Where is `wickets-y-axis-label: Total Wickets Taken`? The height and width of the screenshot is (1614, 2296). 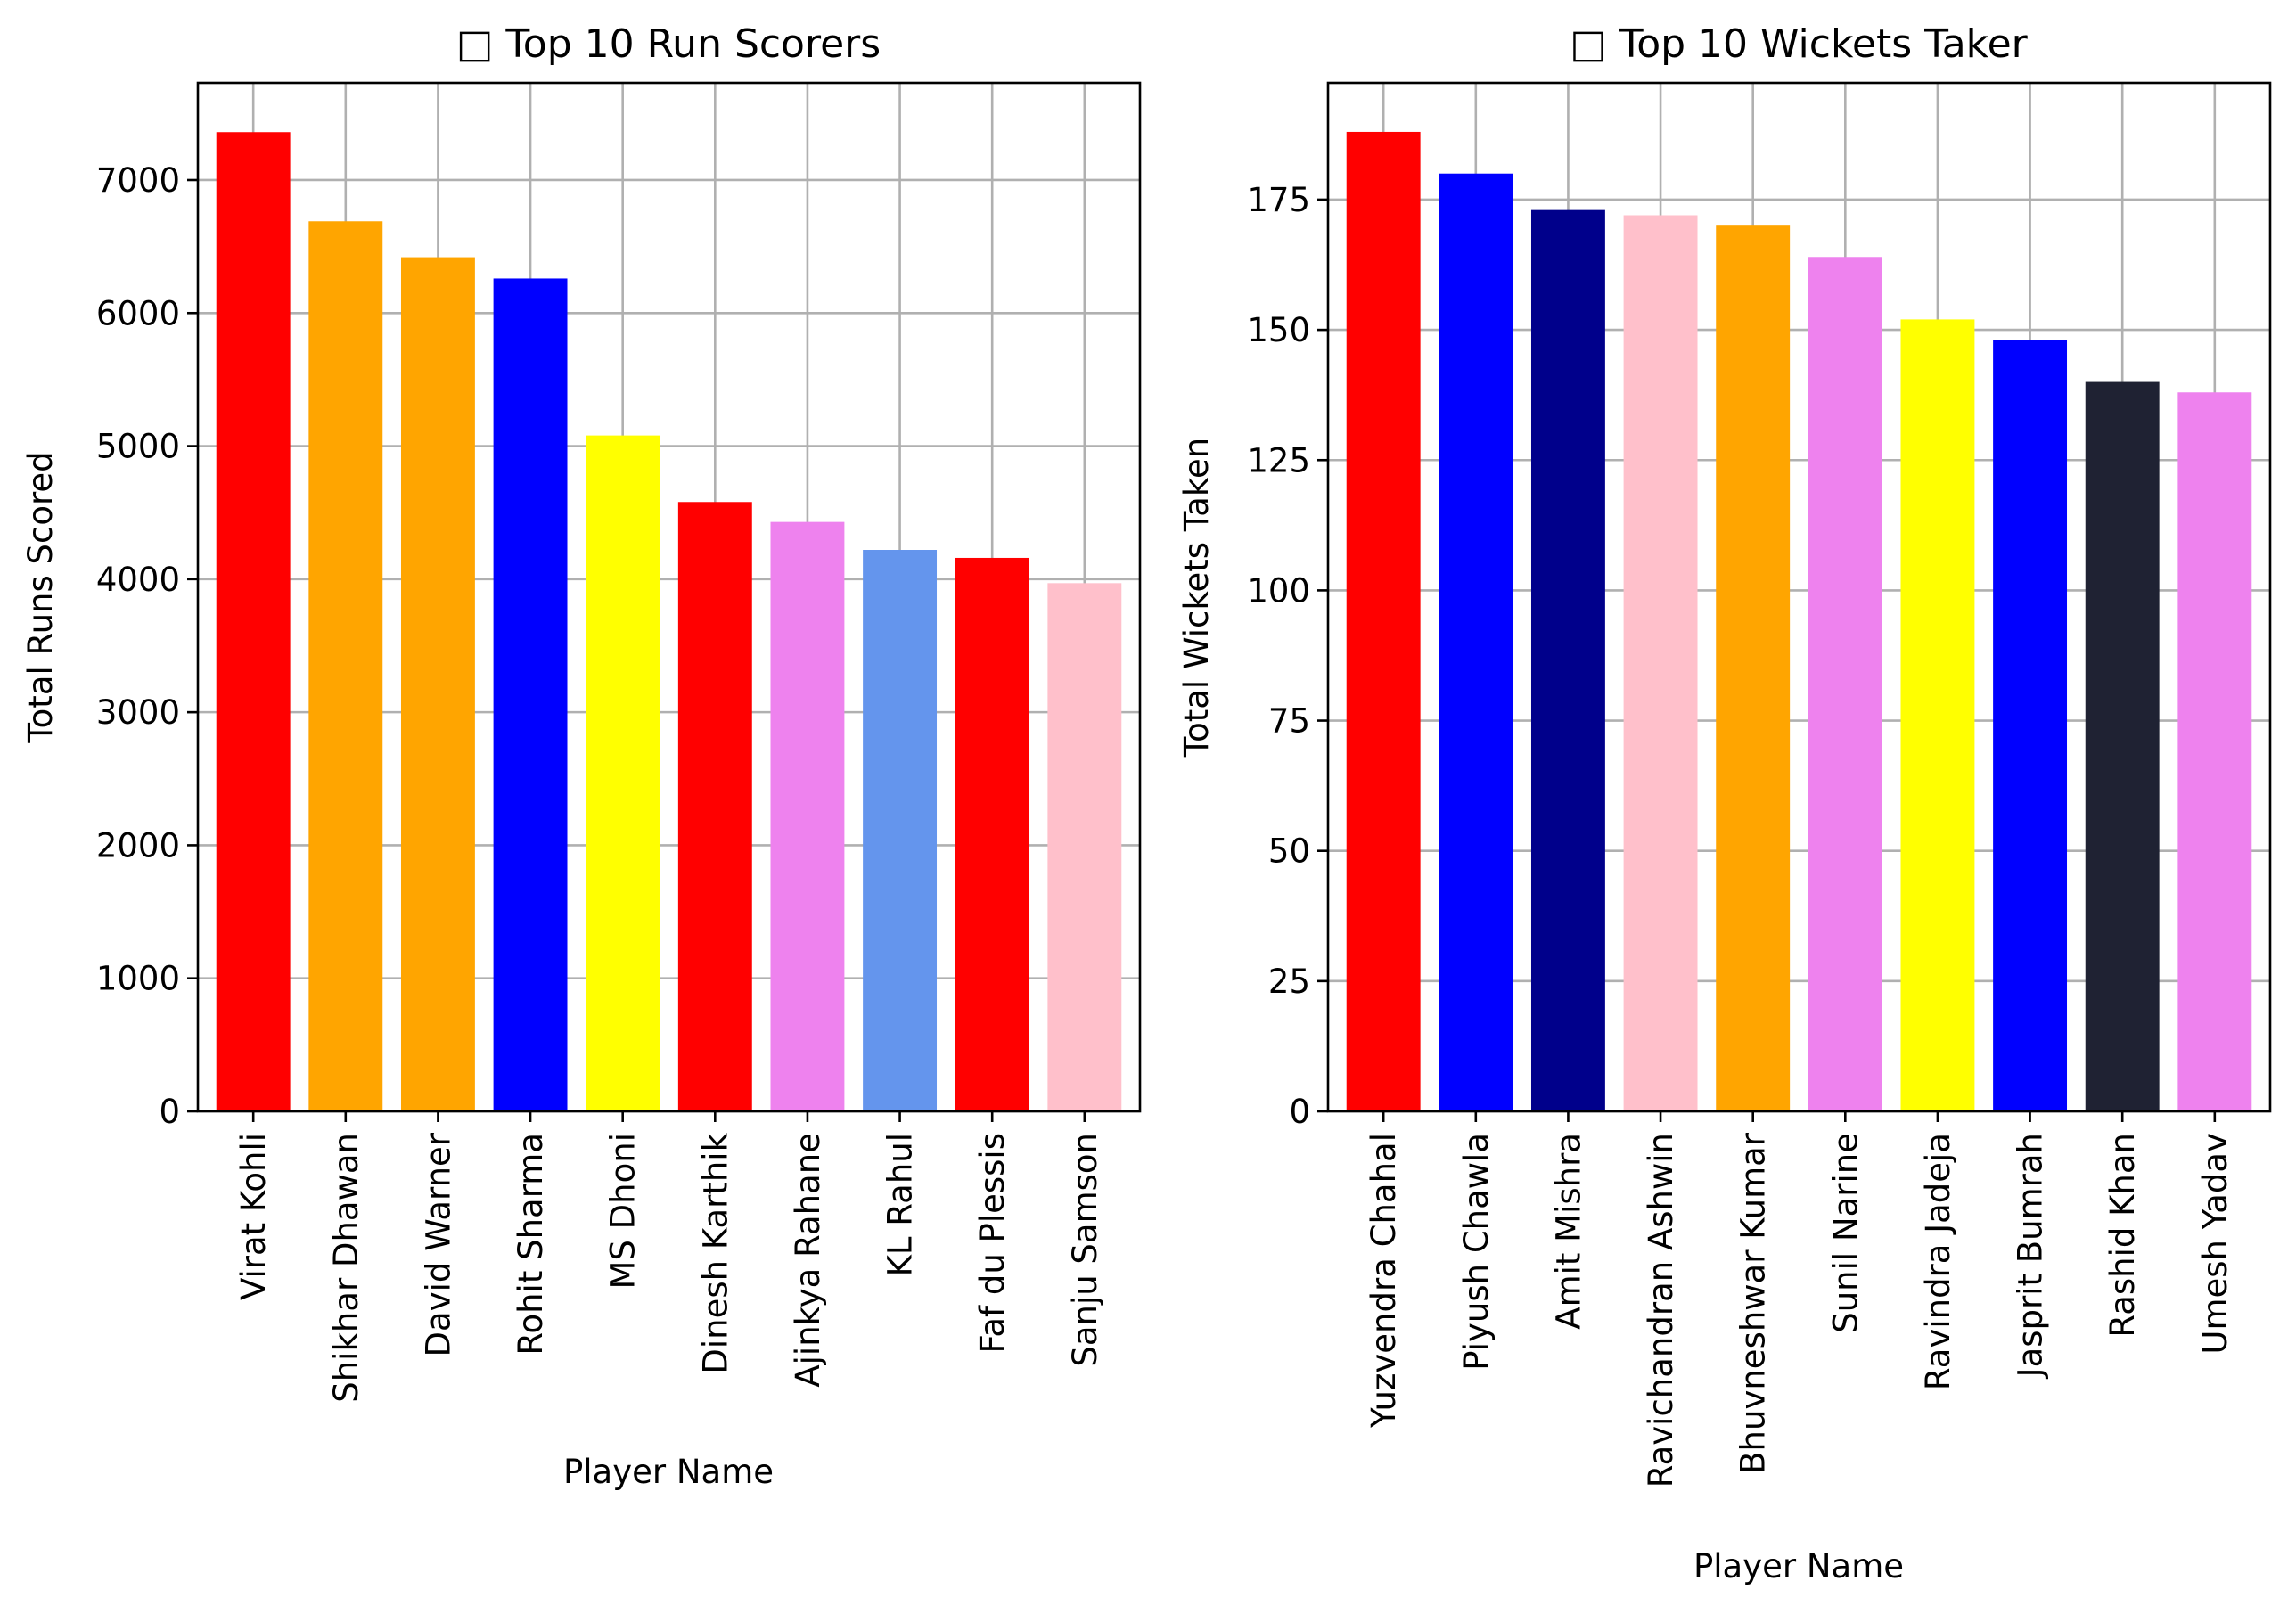
wickets-y-axis-label: Total Wickets Taken is located at coordinates (1196, 598).